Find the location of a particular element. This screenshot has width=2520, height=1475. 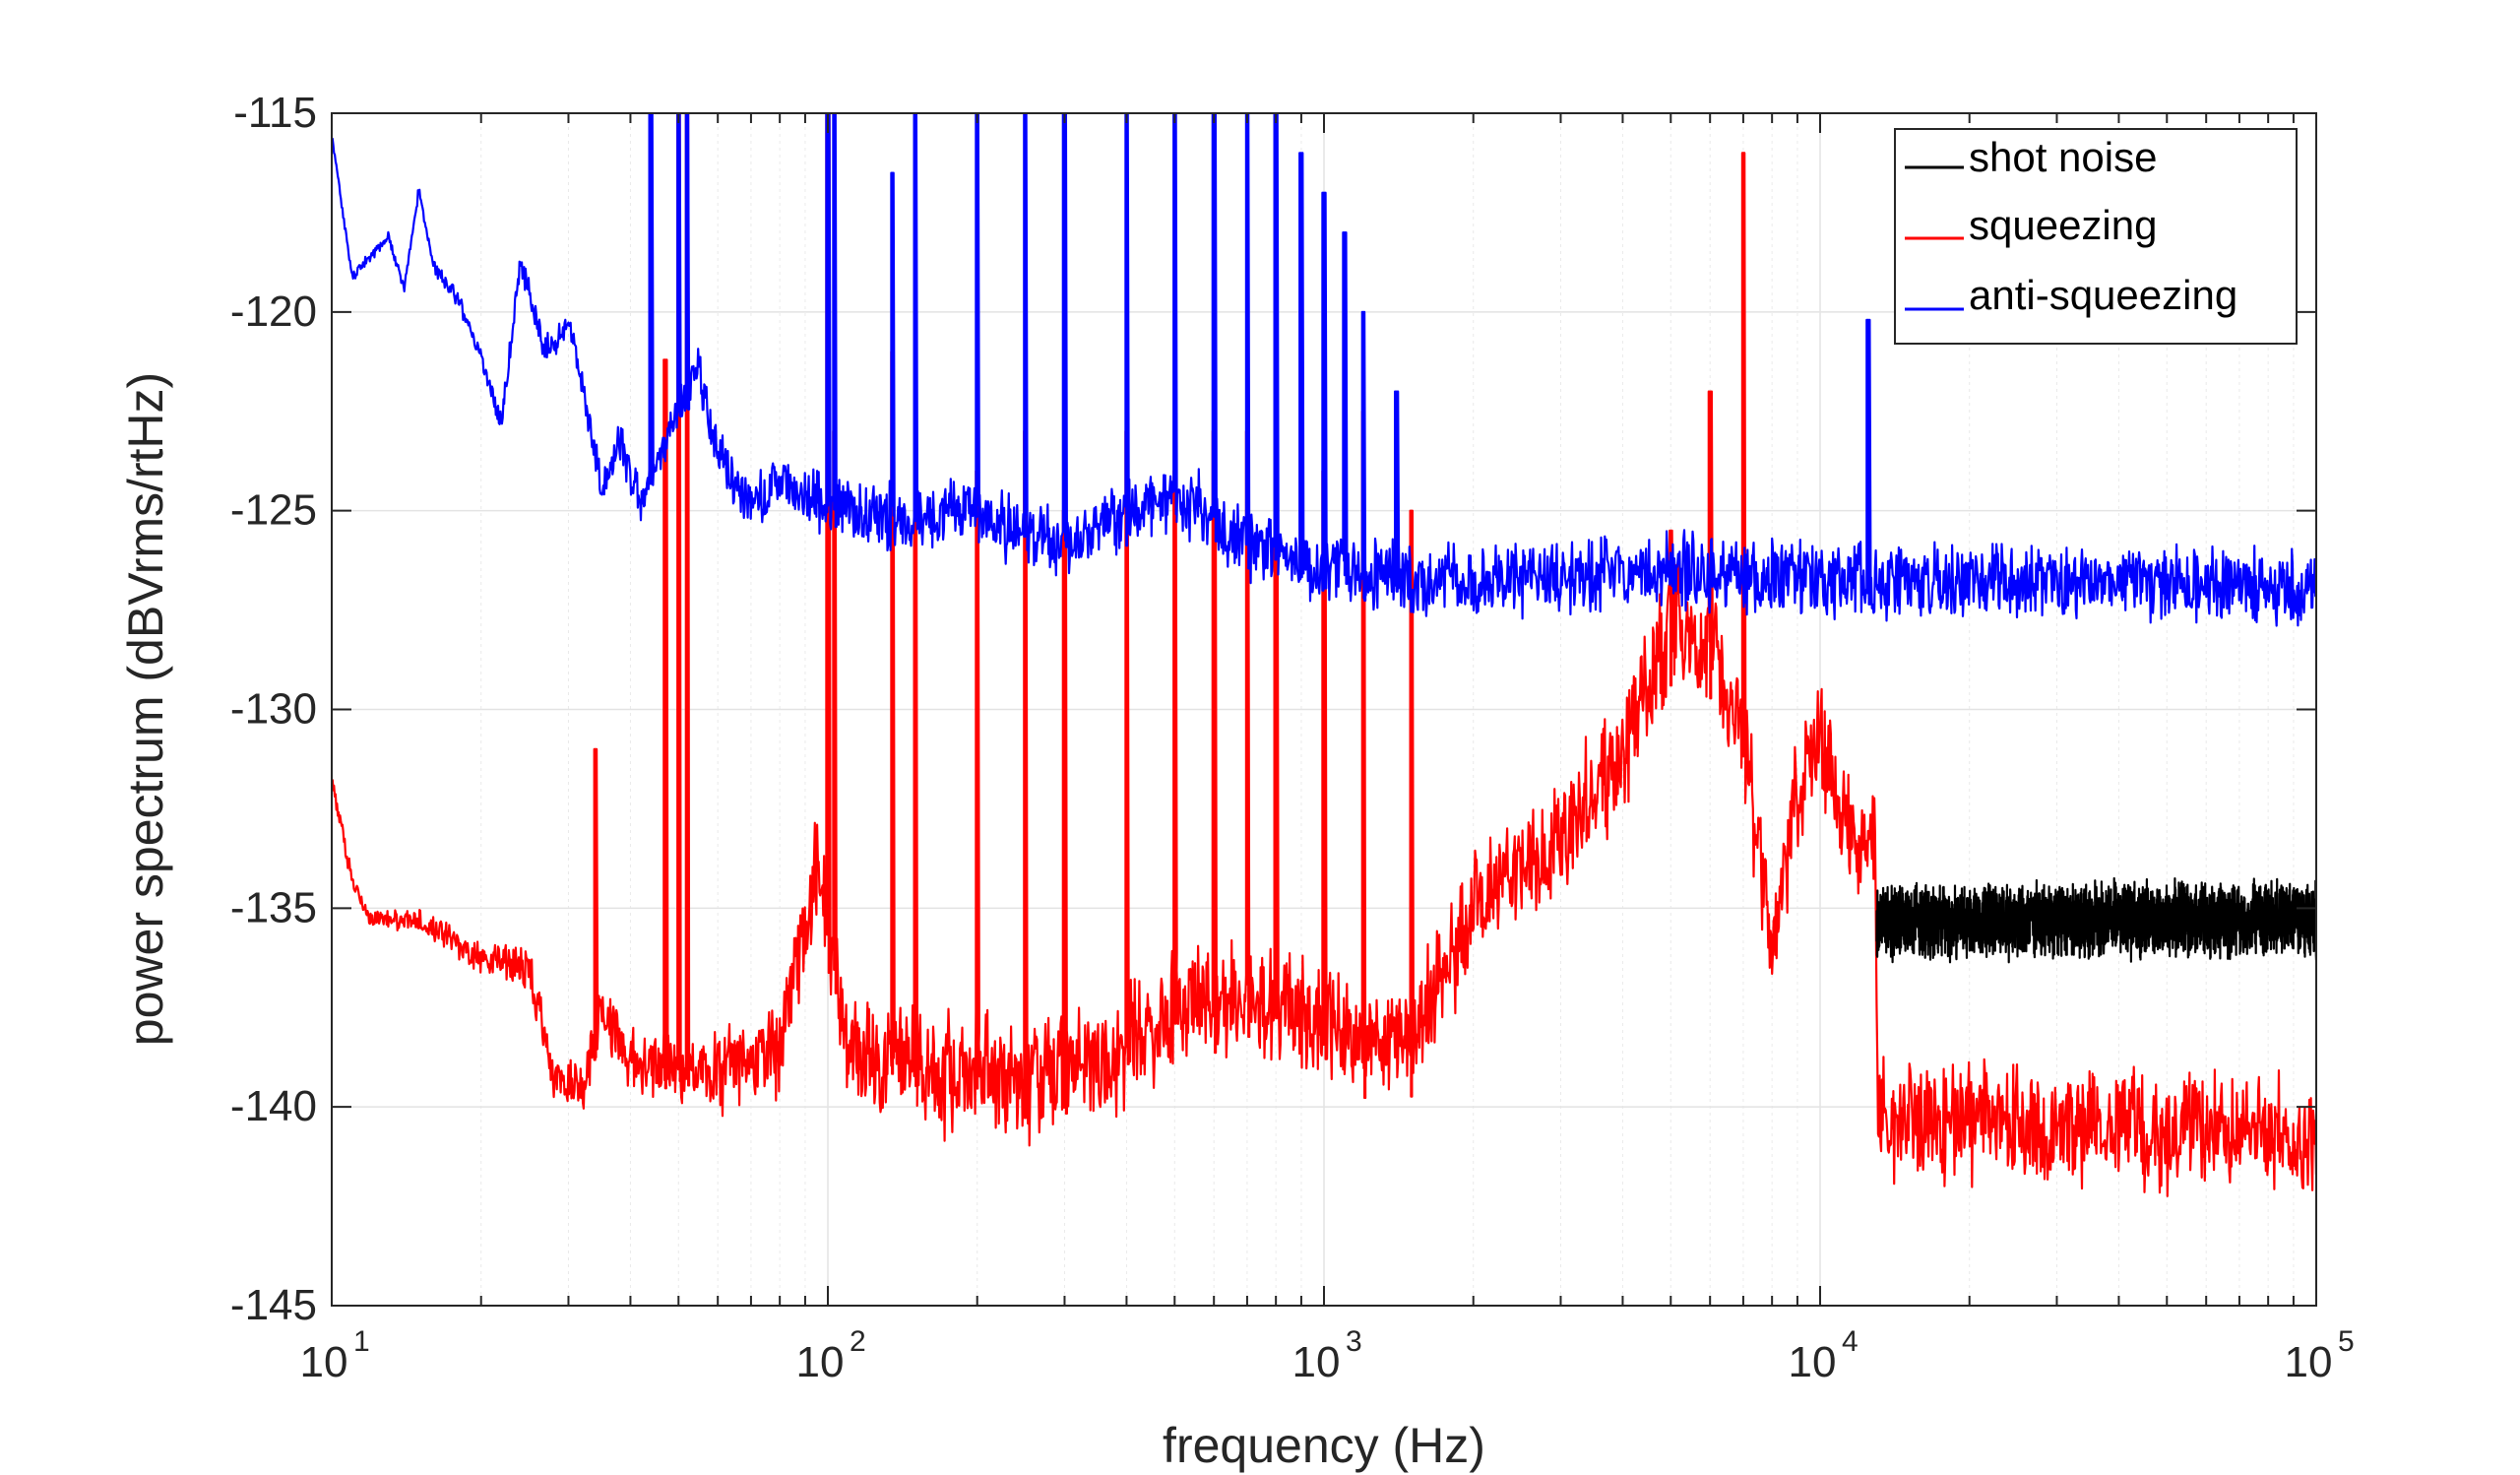

legend-label-shot-noise: shot noise is located at coordinates (2063, 157).